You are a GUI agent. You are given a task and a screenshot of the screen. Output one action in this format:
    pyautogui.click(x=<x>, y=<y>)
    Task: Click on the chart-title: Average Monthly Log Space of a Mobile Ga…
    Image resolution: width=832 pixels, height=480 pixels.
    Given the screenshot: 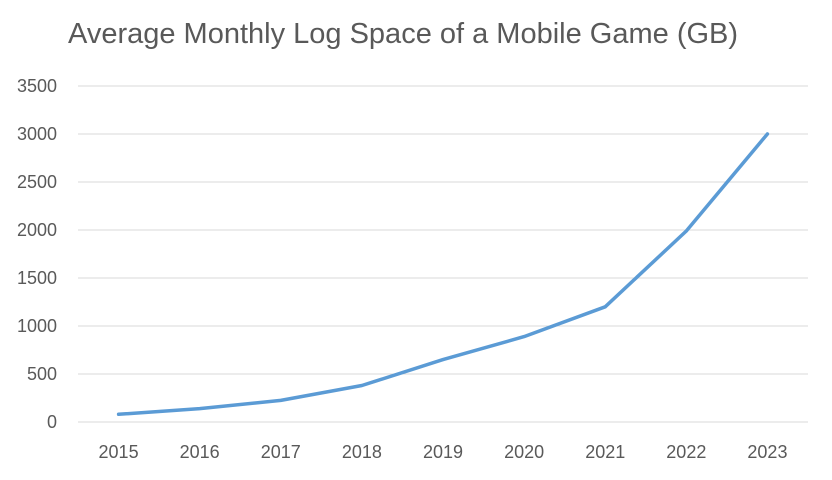 What is the action you would take?
    pyautogui.click(x=403, y=34)
    